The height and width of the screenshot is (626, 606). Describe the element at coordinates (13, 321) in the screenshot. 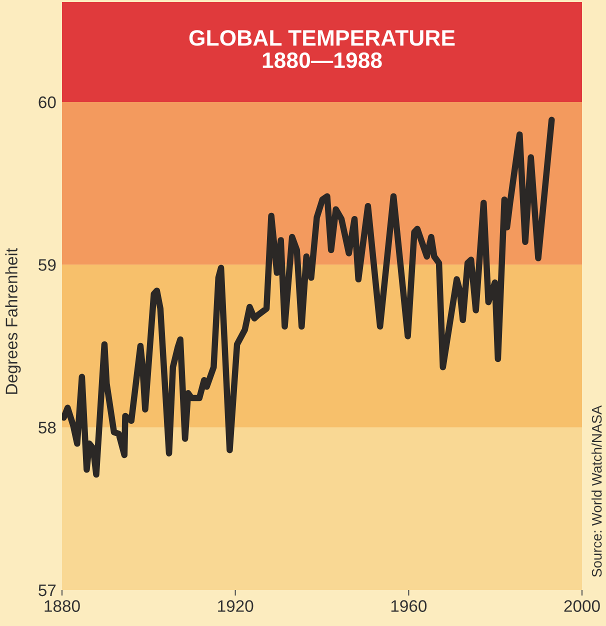

I see `y-axis-title: Degrees Fahrenheit` at that location.